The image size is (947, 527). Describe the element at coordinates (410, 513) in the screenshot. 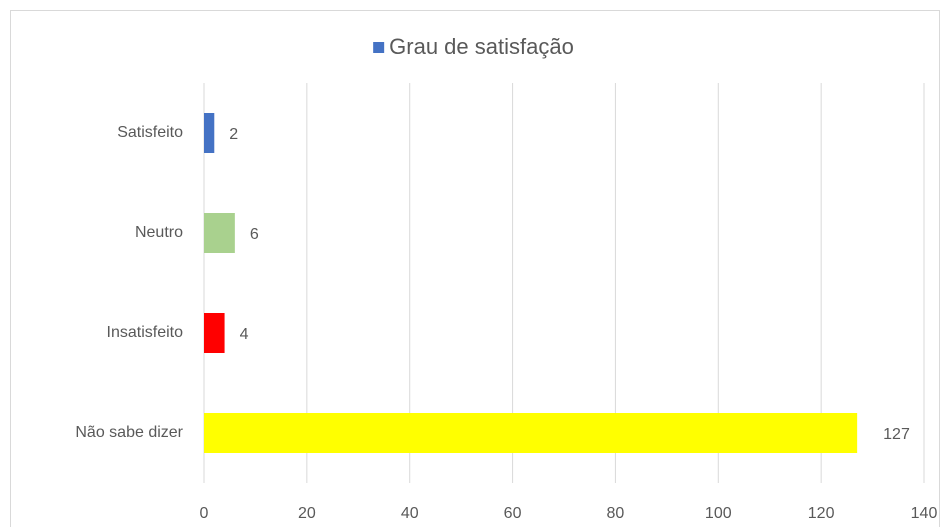

I see `x-tick-label: 40` at that location.